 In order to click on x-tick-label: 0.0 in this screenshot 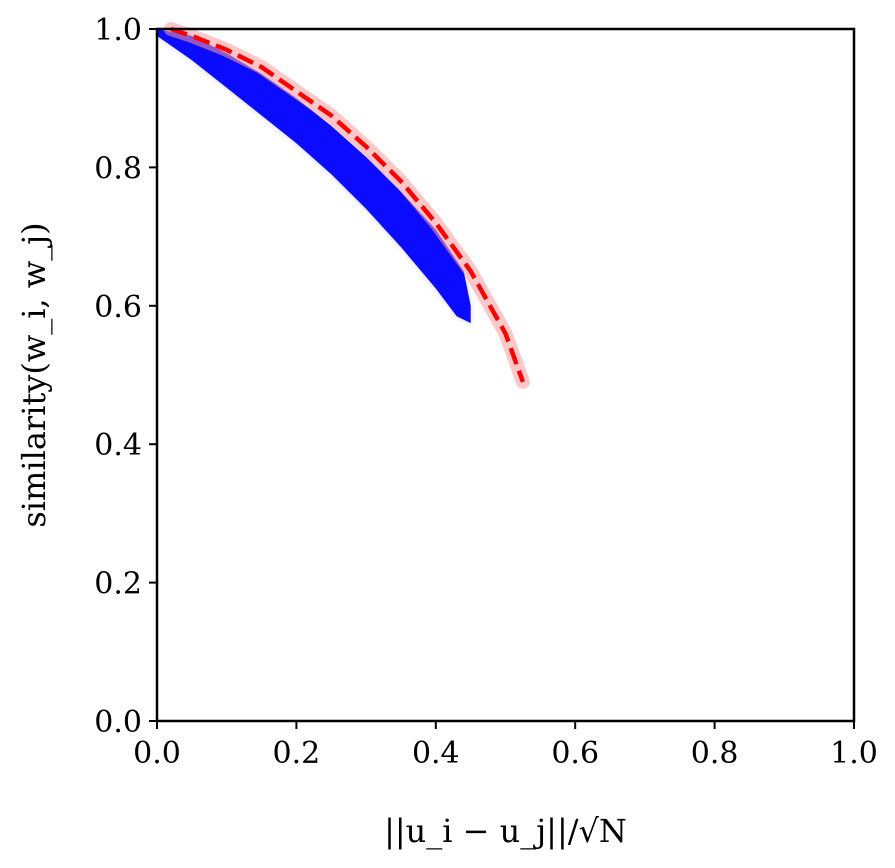, I will do `click(157, 753)`.